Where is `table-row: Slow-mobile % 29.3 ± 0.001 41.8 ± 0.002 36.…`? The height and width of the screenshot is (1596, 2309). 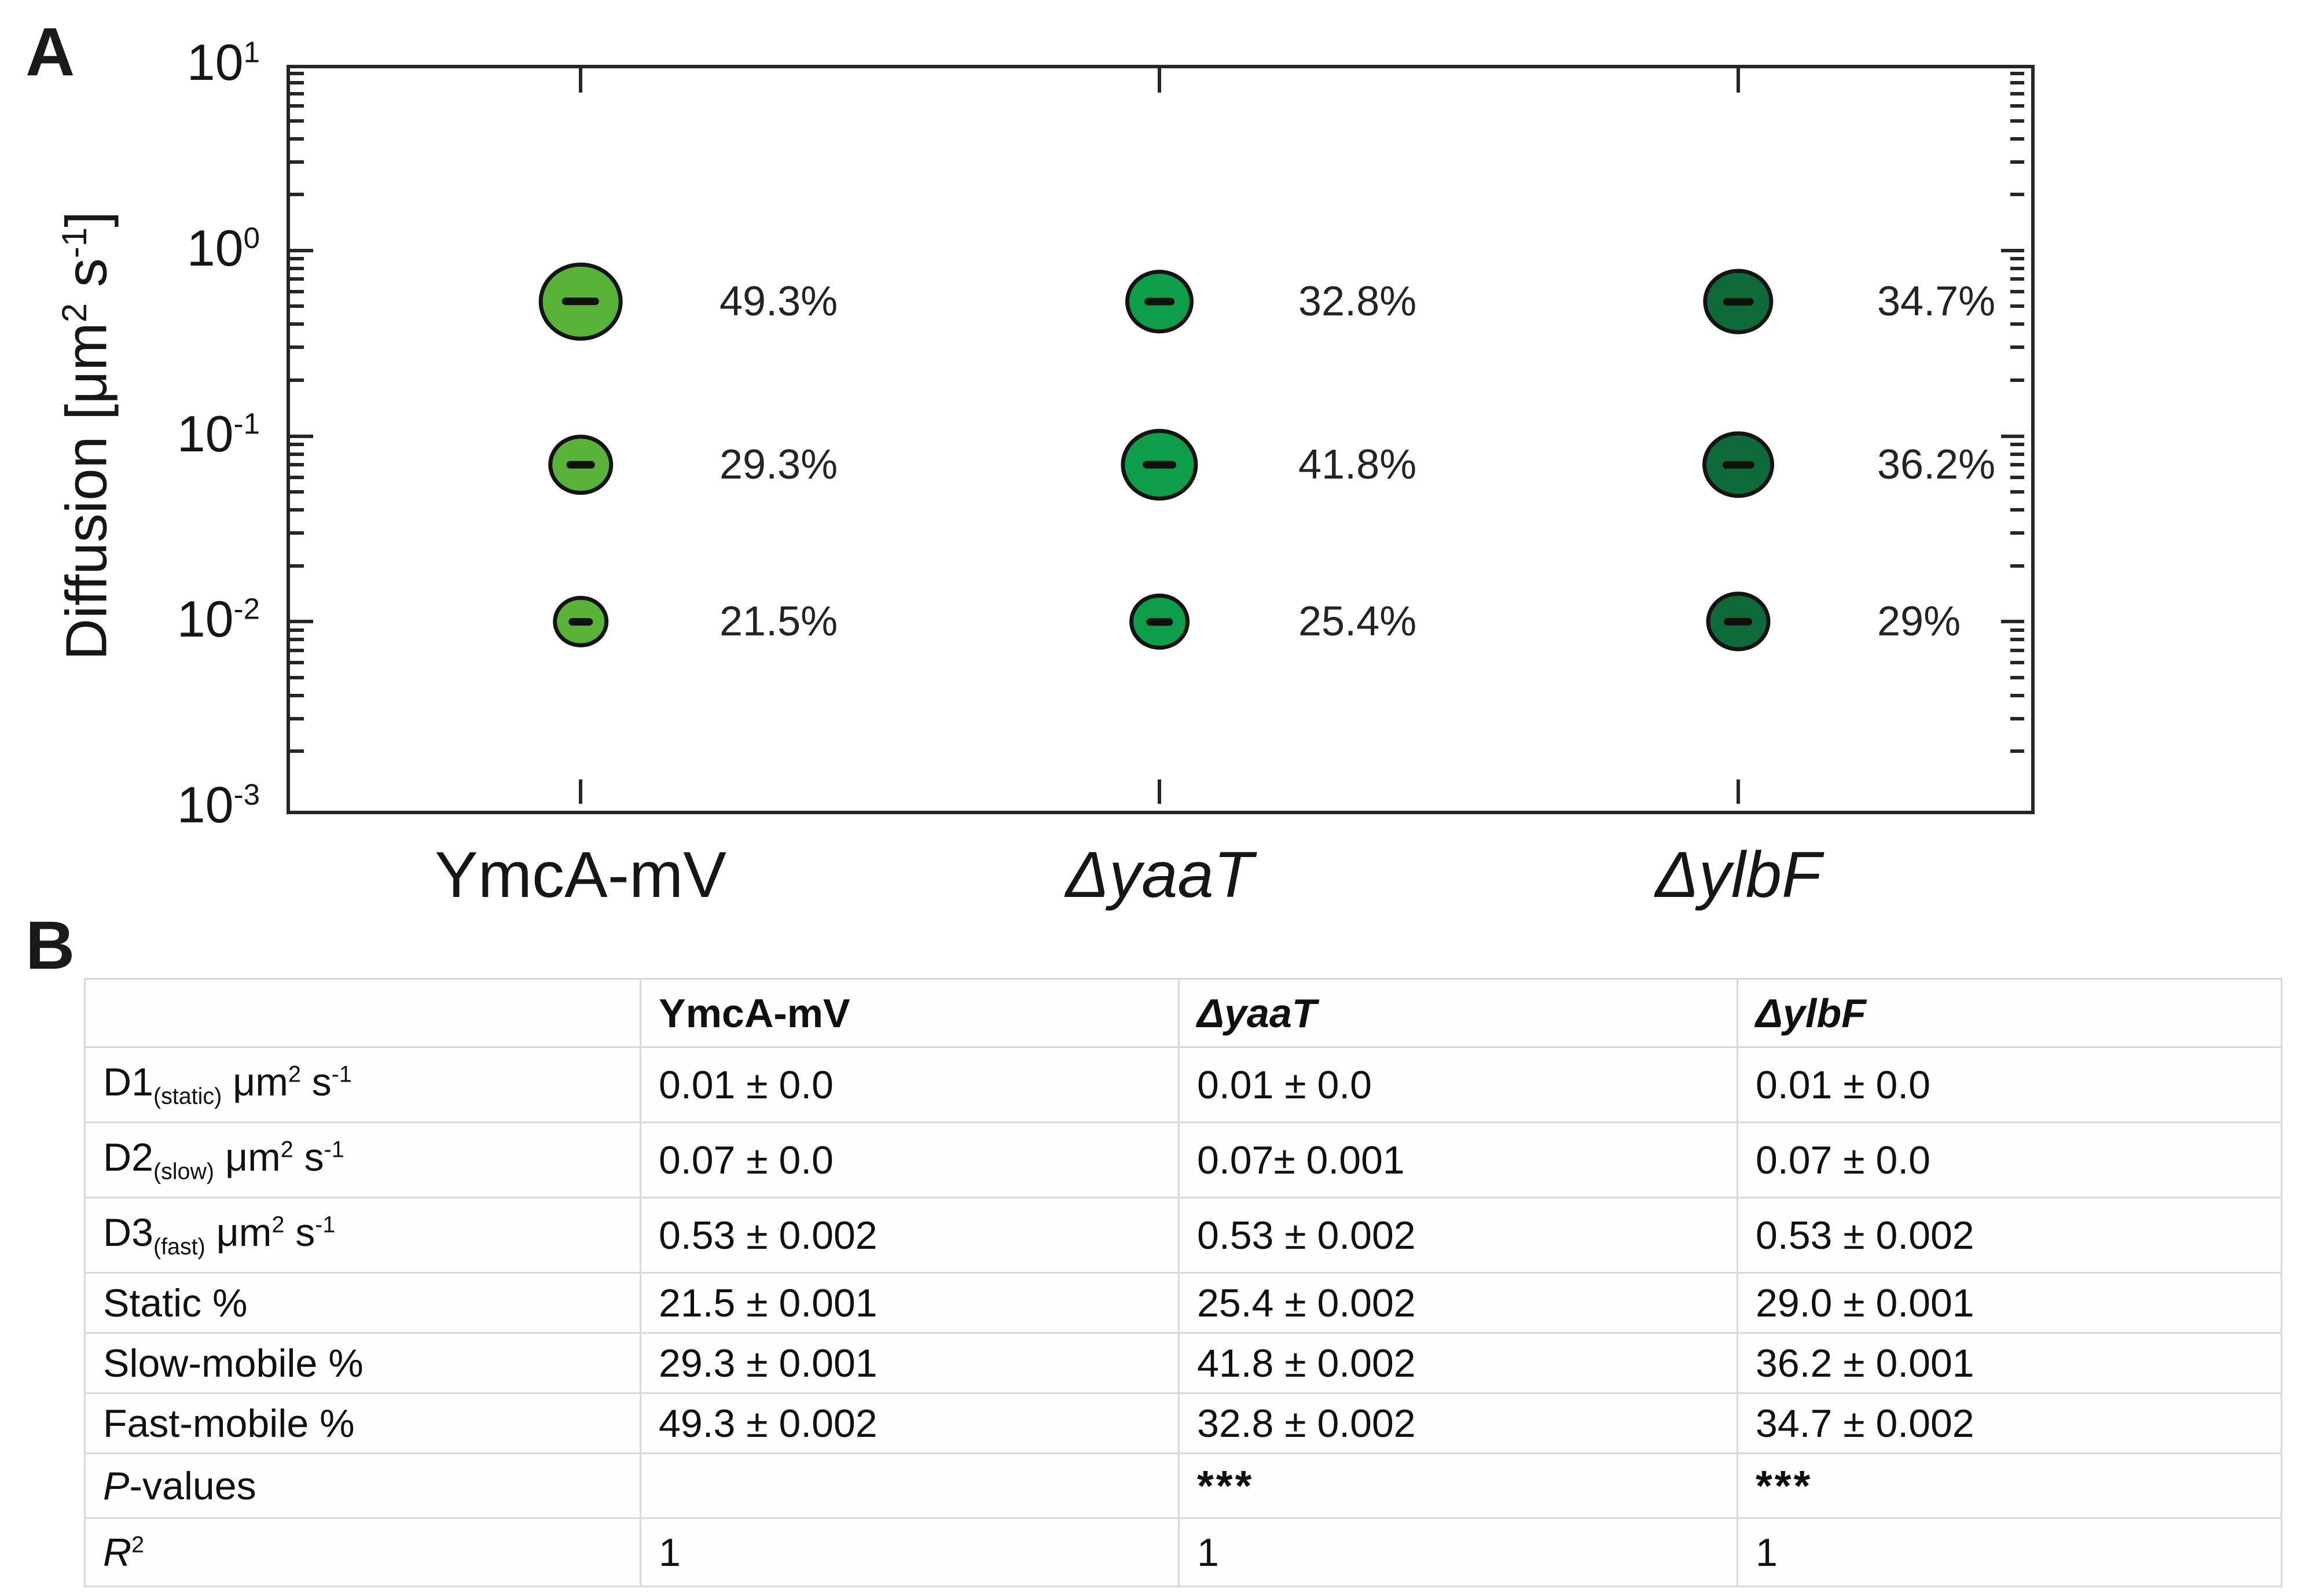
table-row: Slow-mobile % 29.3 ± 0.001 41.8 ± 0.002 36.… is located at coordinates (1183, 1363).